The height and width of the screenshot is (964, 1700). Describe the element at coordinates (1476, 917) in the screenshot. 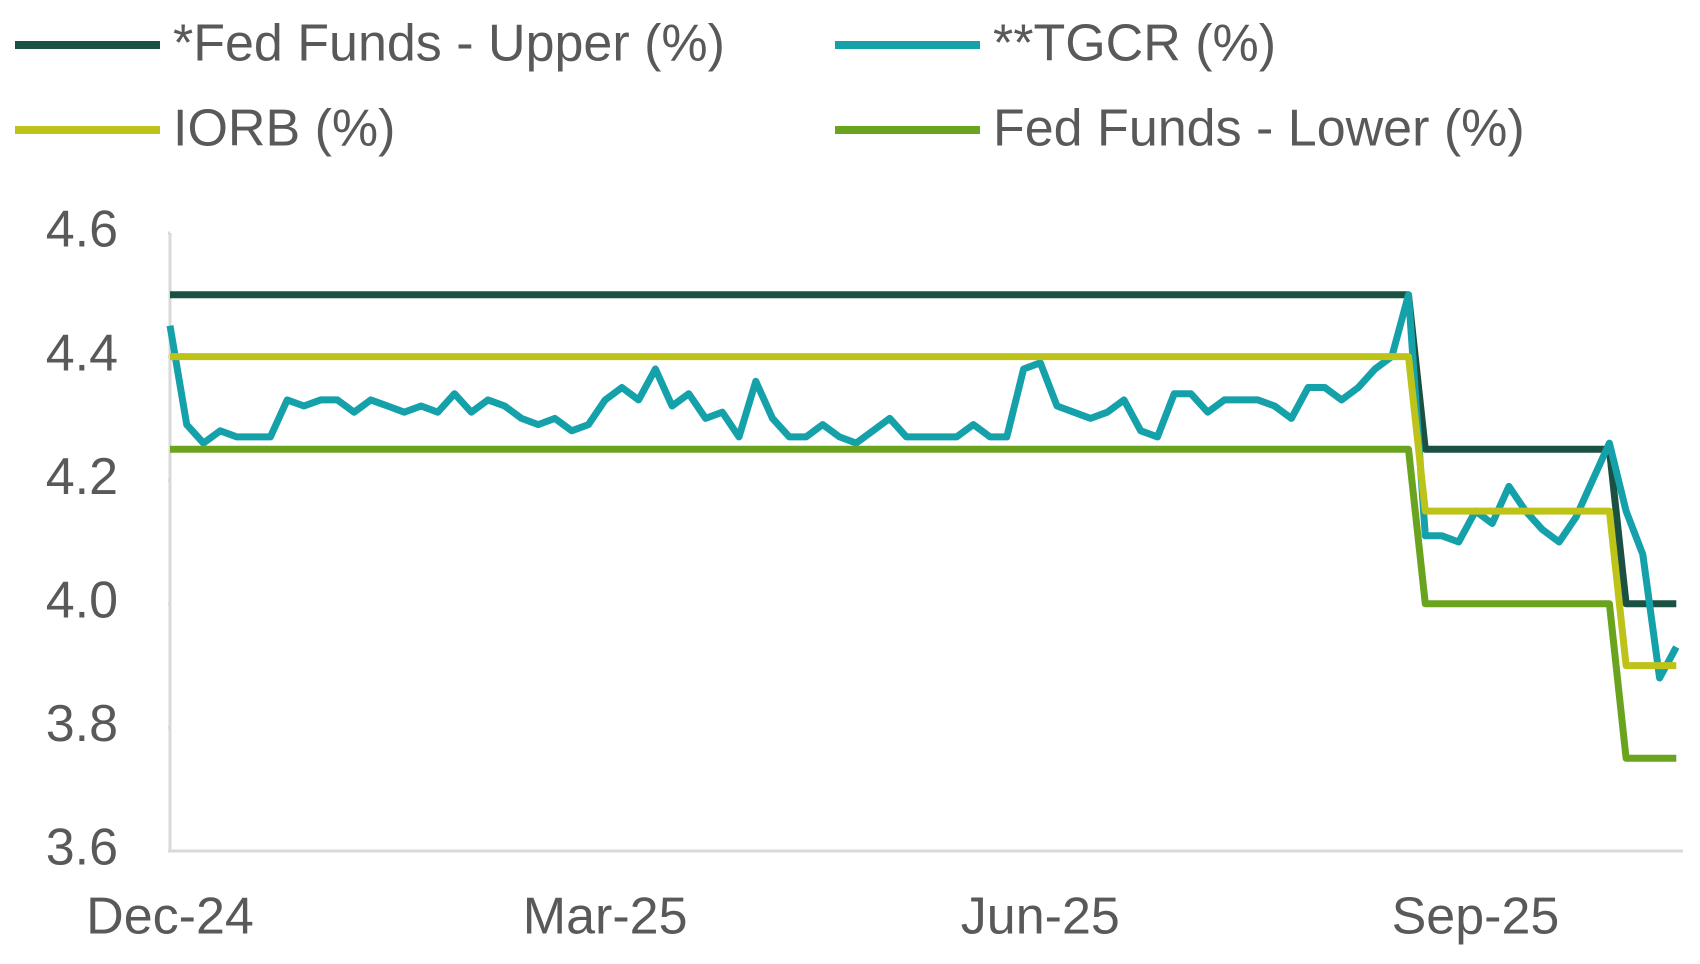

I see `x-tick-label: Sep-25` at that location.